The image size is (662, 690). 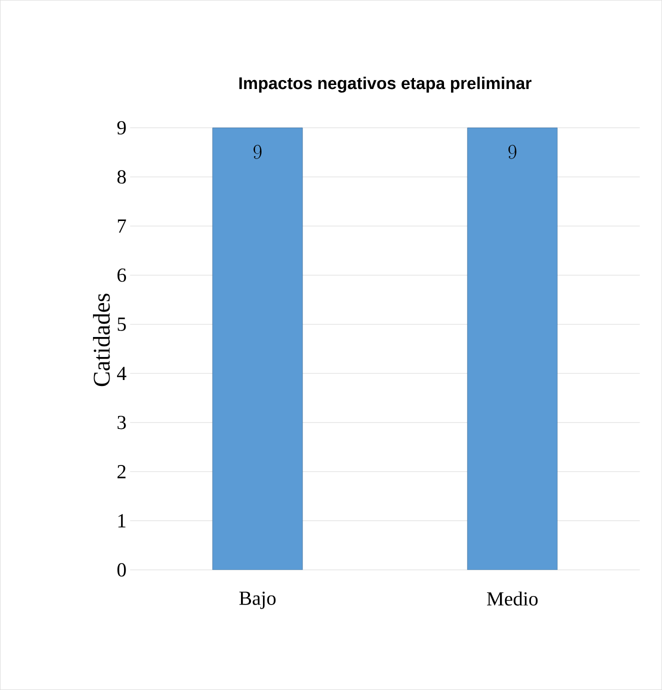 I want to click on y-tick-label: 7, so click(x=122, y=226).